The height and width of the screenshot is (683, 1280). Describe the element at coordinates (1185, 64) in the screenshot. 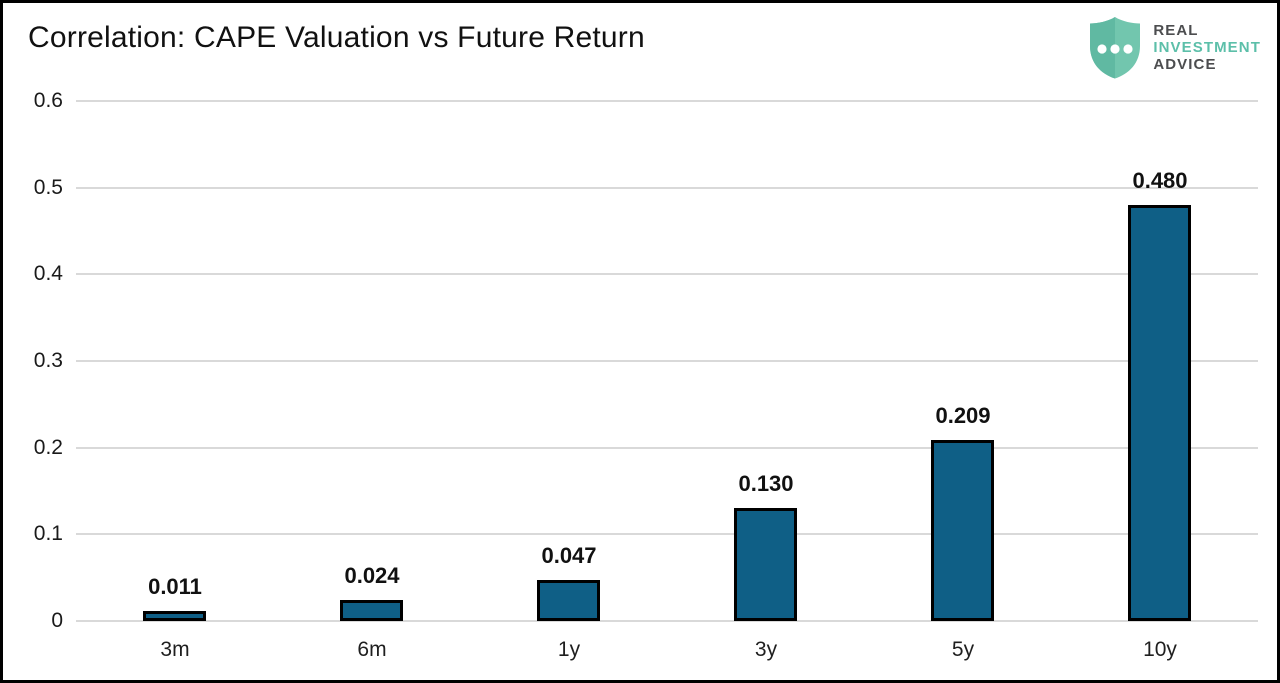

I see `logo-line-advice: ADVICE` at that location.